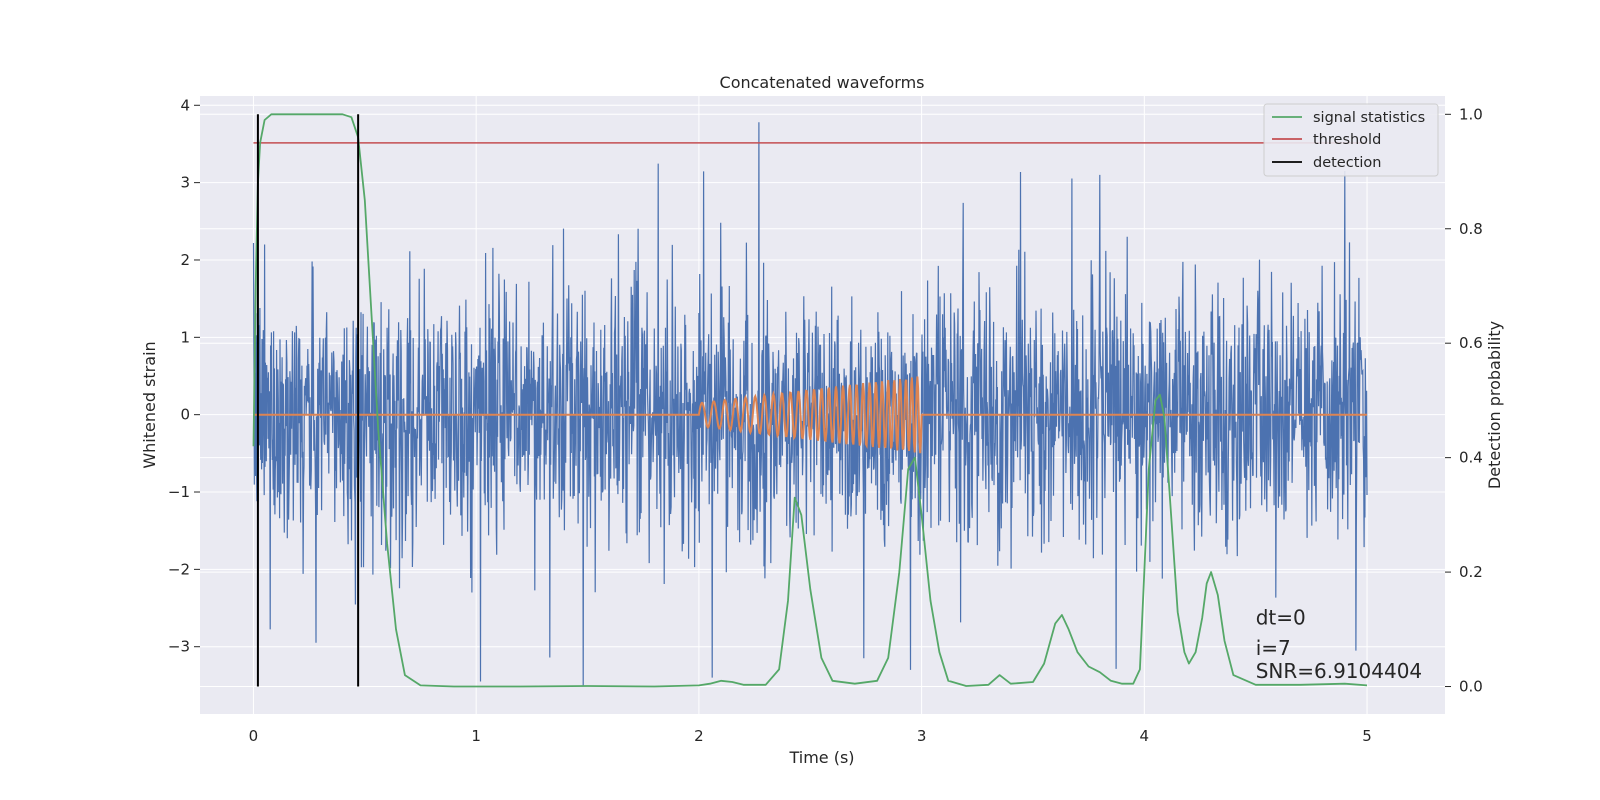  I want to click on chart-title: Concatenated waveforms, so click(822, 82).